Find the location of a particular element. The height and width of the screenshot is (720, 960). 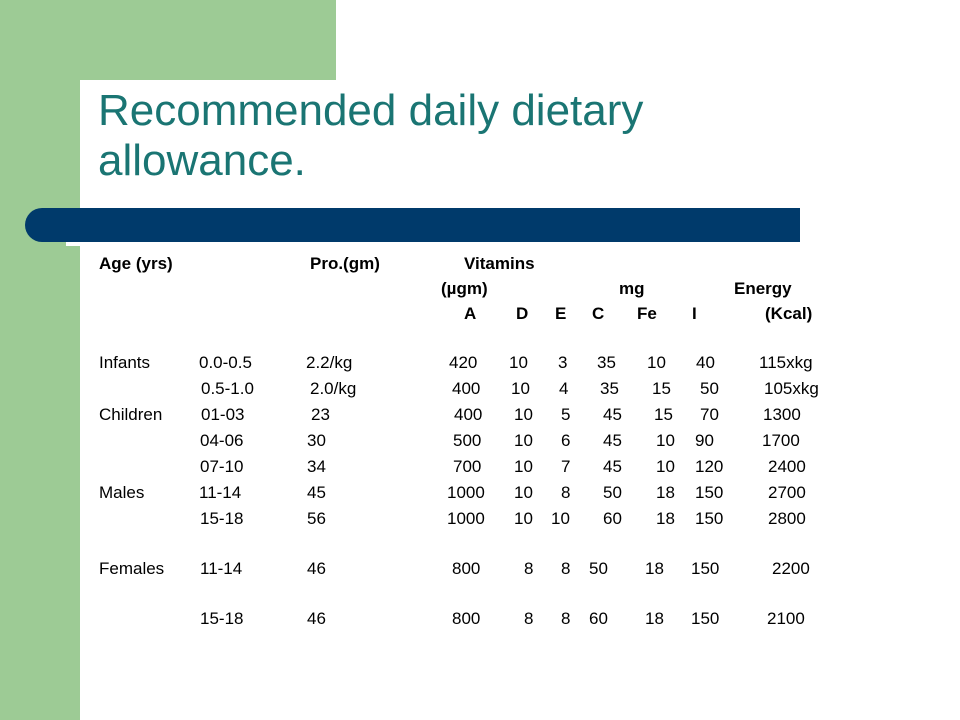

row-protein: 23 is located at coordinates (320, 414).